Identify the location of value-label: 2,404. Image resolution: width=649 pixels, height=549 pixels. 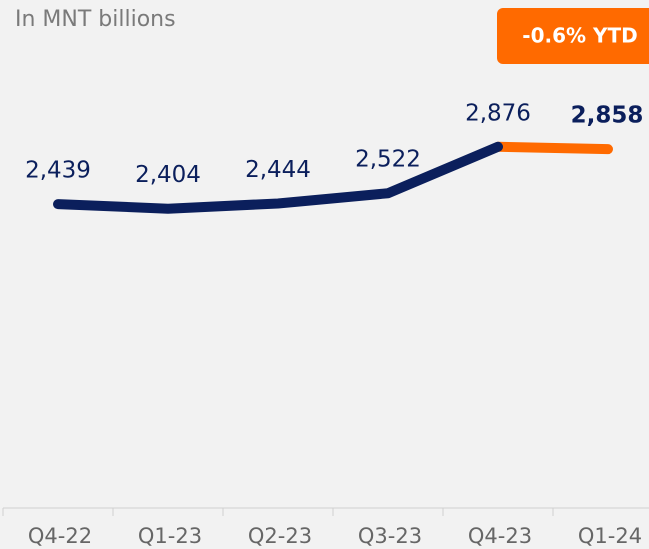
(168, 175).